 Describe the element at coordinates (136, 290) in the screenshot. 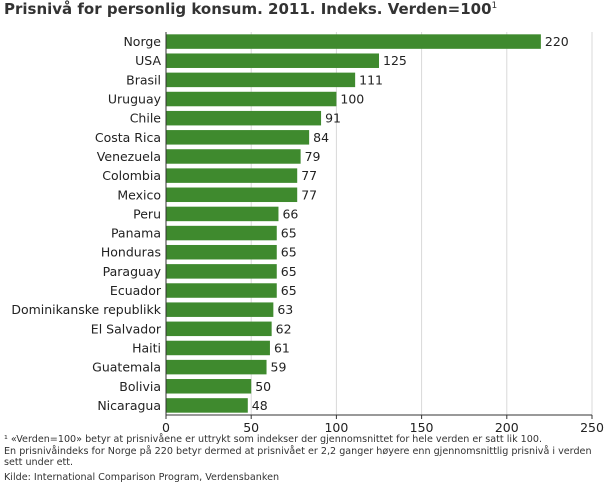

I see `category-label: Ecuador` at that location.